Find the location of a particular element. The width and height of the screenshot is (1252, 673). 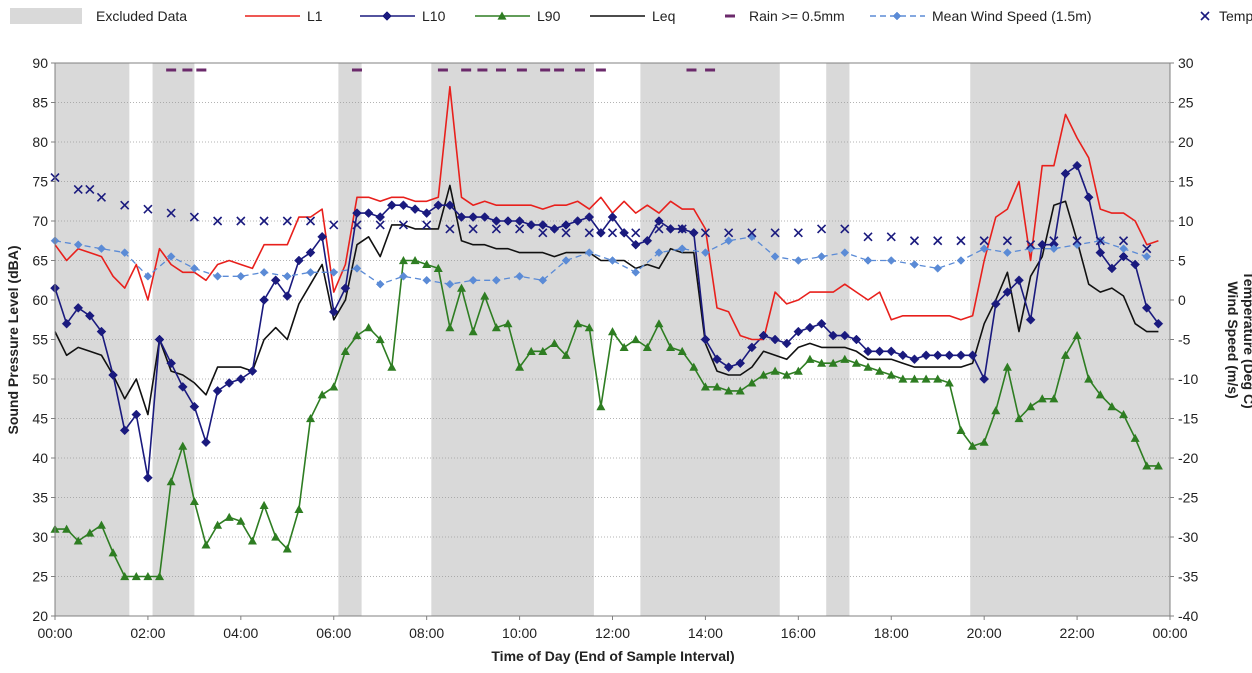

y-left-tick-label: 50 is located at coordinates (40, 379).